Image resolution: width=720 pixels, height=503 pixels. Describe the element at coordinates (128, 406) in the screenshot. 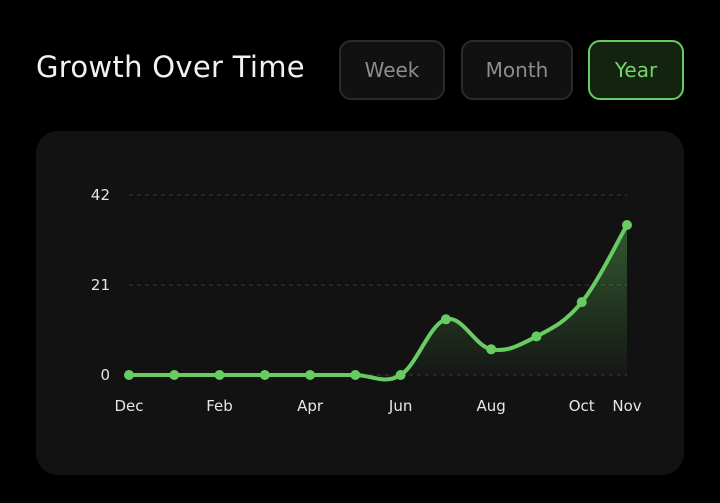

I see `x-tick-label: Dec` at that location.